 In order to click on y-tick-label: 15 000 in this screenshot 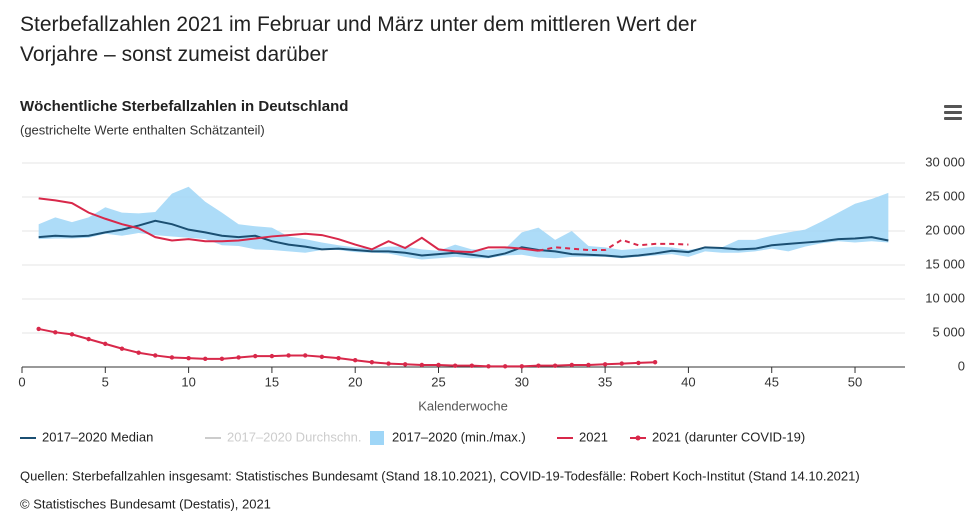, I will do `click(945, 263)`.